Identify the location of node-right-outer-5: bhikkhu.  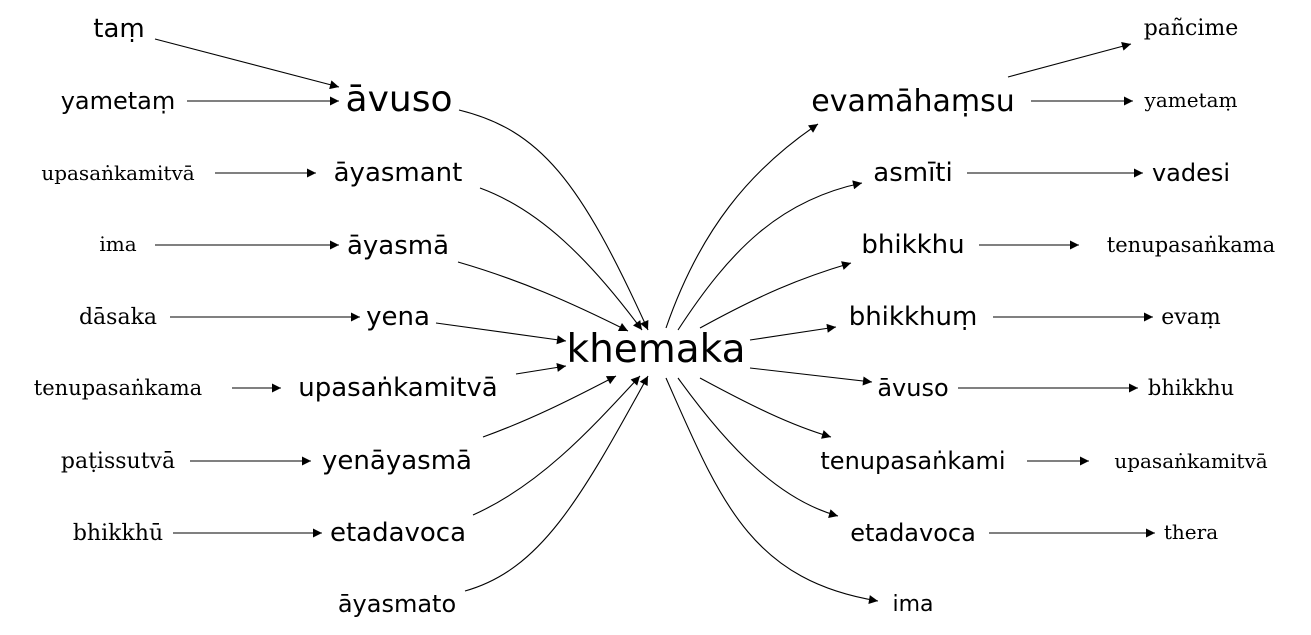
(1191, 388).